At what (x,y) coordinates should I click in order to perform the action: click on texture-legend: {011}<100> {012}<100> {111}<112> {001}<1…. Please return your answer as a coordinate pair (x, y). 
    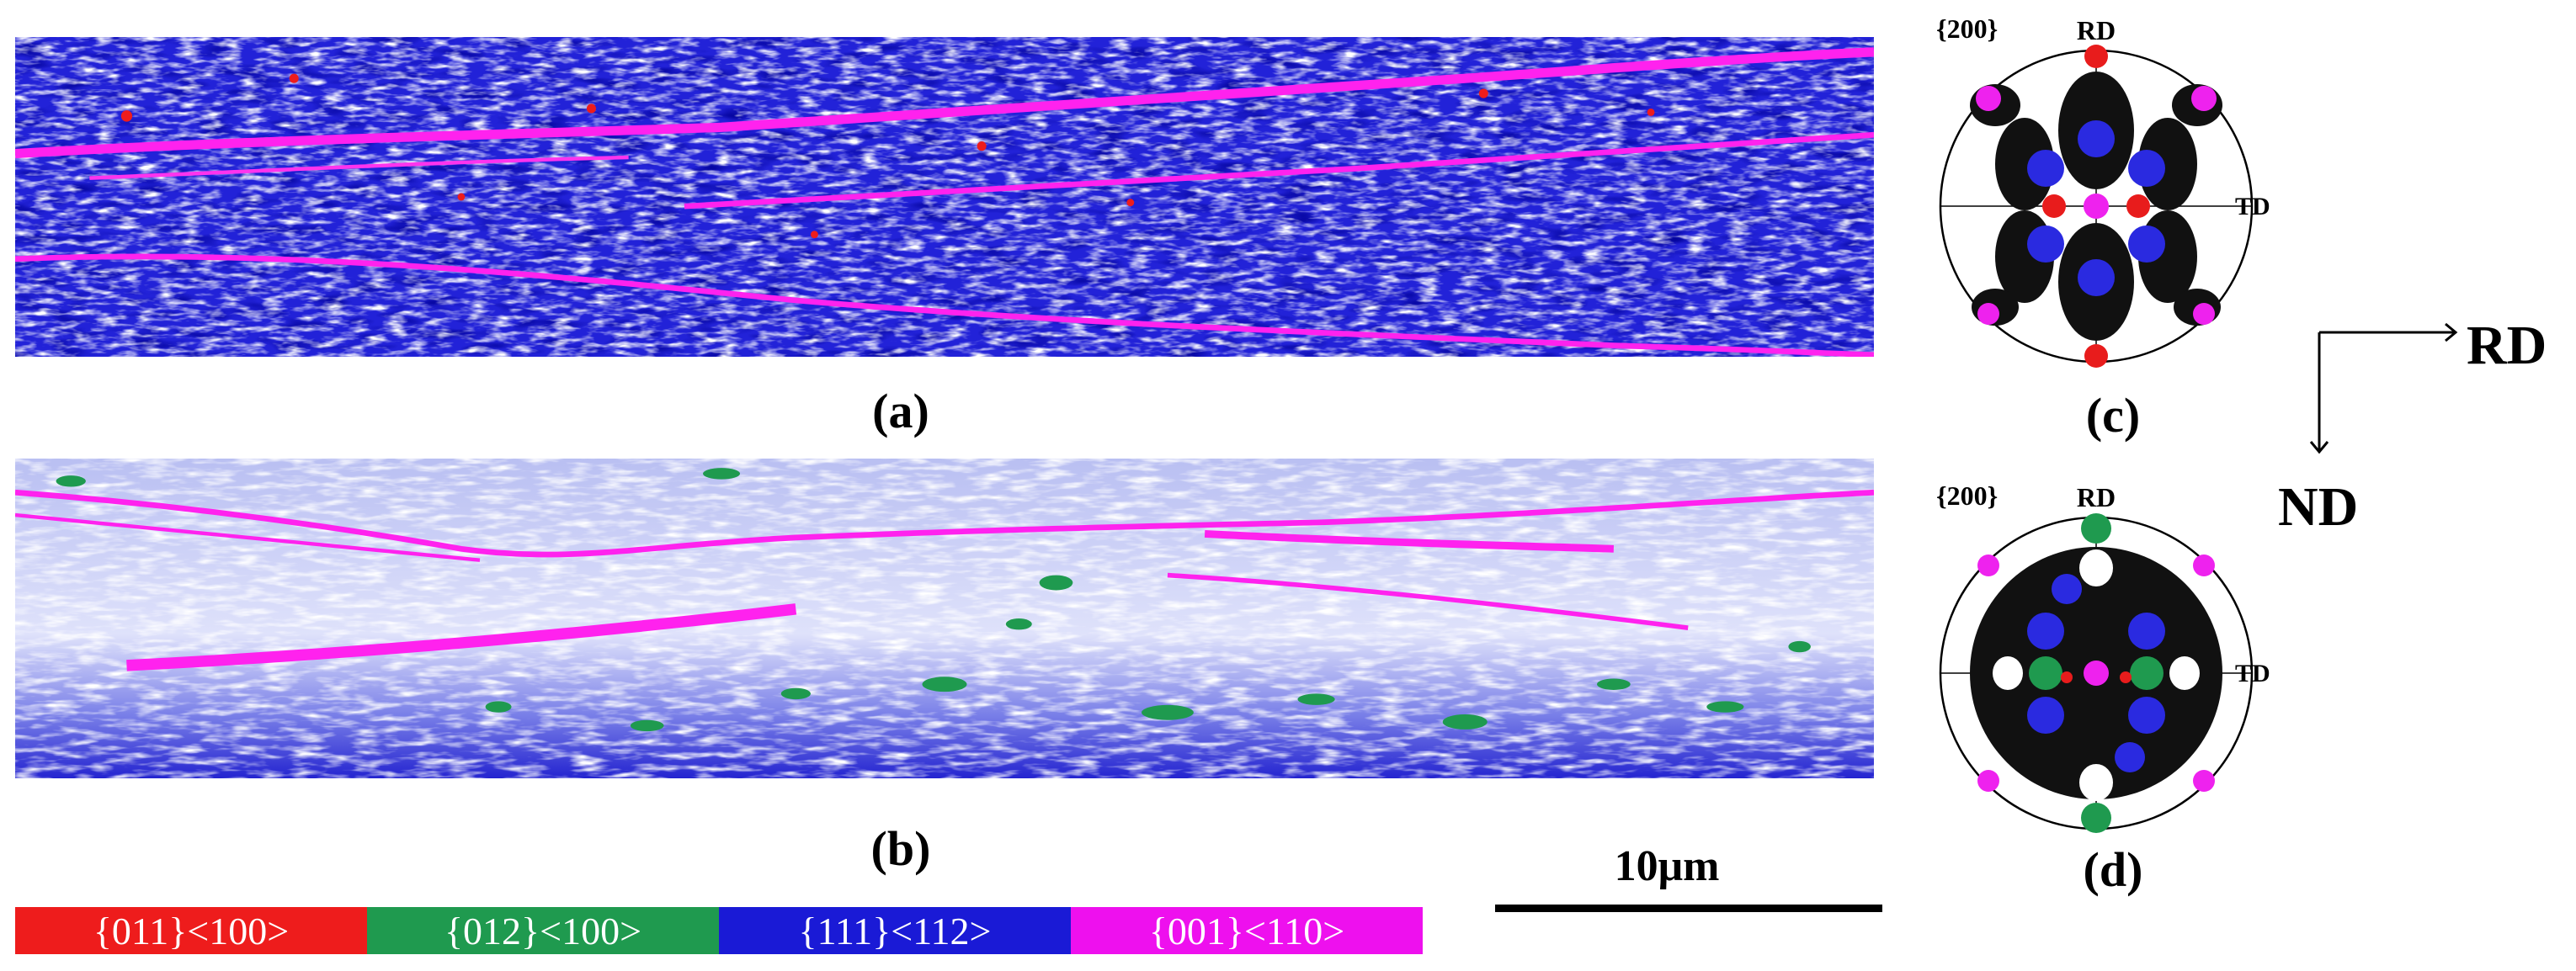
    Looking at the image, I should click on (719, 930).